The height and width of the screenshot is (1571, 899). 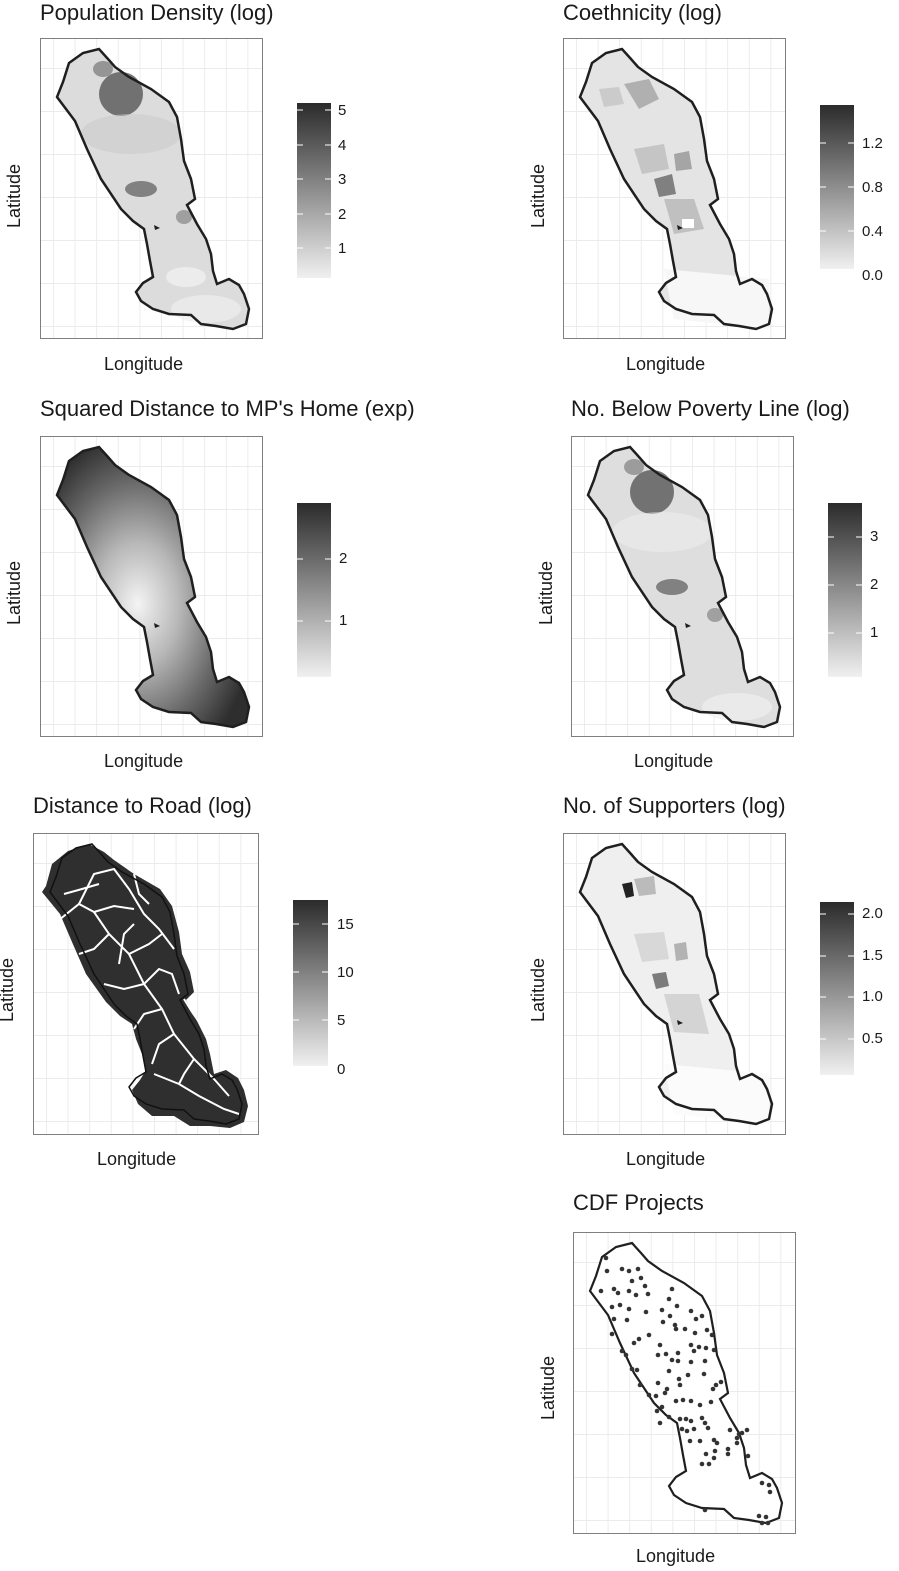 I want to click on color-legend: 2.0 1.5 1.0 0.5, so click(x=859, y=989).